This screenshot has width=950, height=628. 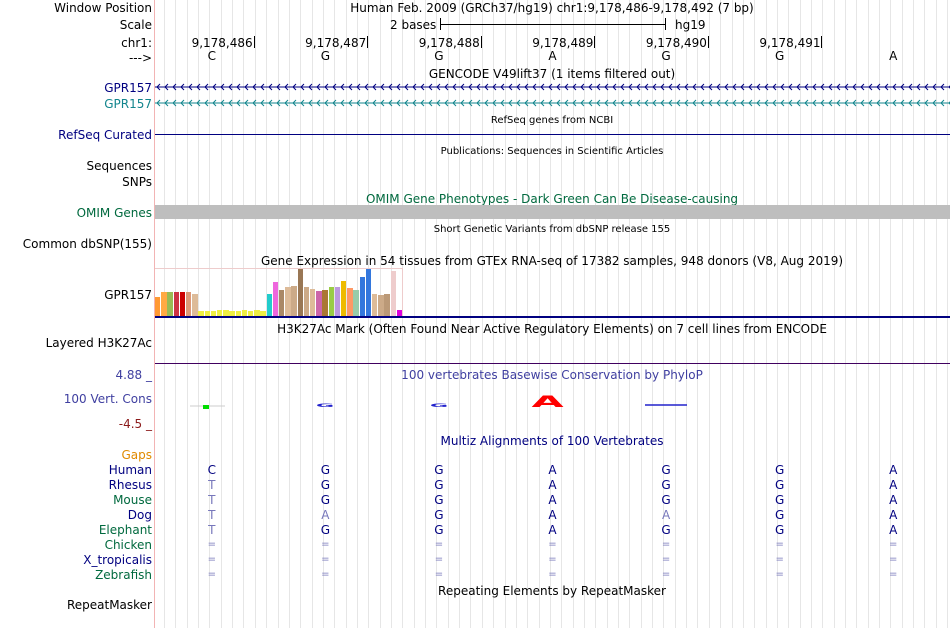 I want to click on omim-label: OMIM Genes, so click(x=114, y=213).